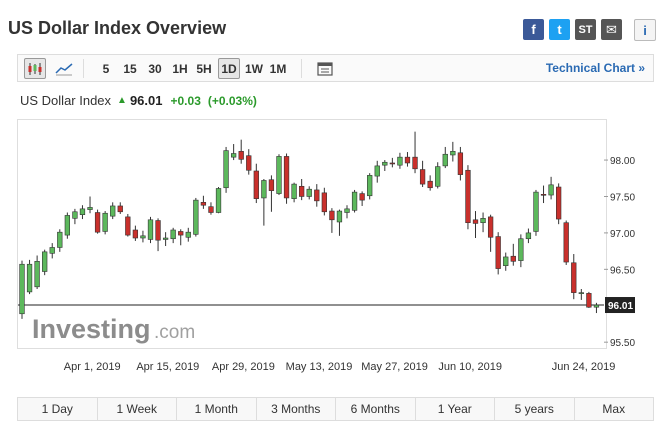  I want to click on x-tick-label: Jun 10, 2019, so click(470, 367).